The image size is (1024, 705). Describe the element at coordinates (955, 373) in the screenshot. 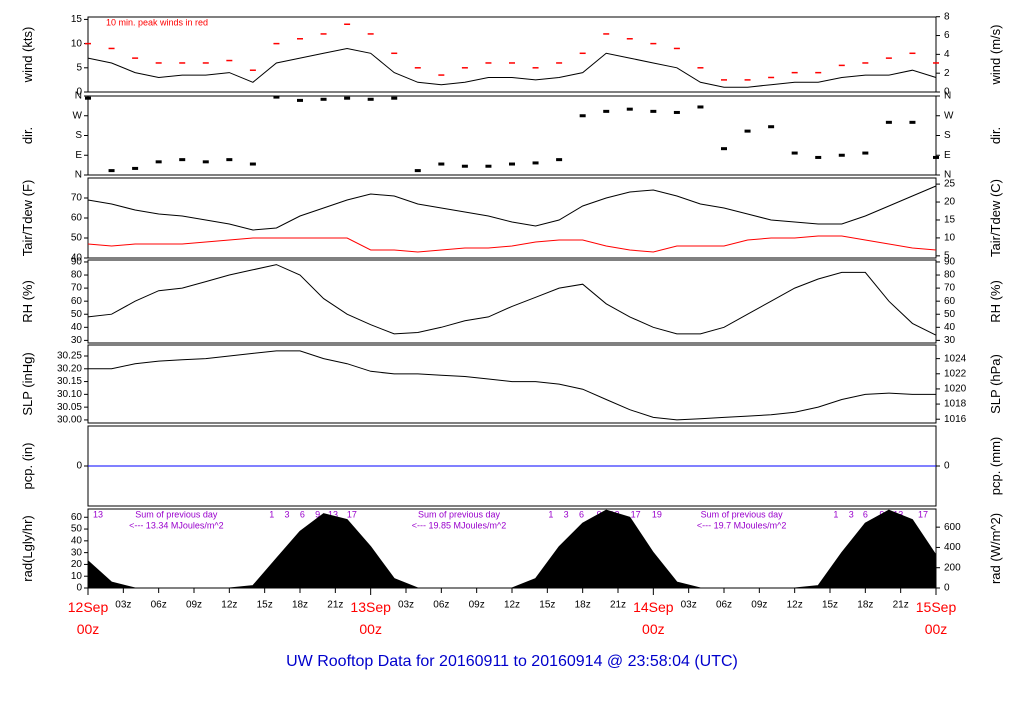

I see `y2-tick-label: 1022` at that location.